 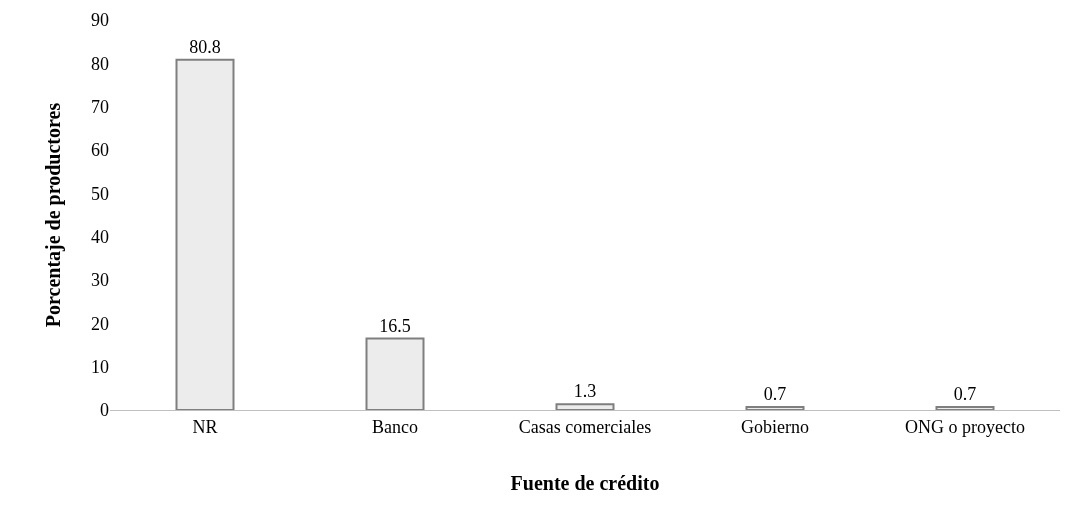 I want to click on y-tick-label: 30, so click(x=100, y=280).